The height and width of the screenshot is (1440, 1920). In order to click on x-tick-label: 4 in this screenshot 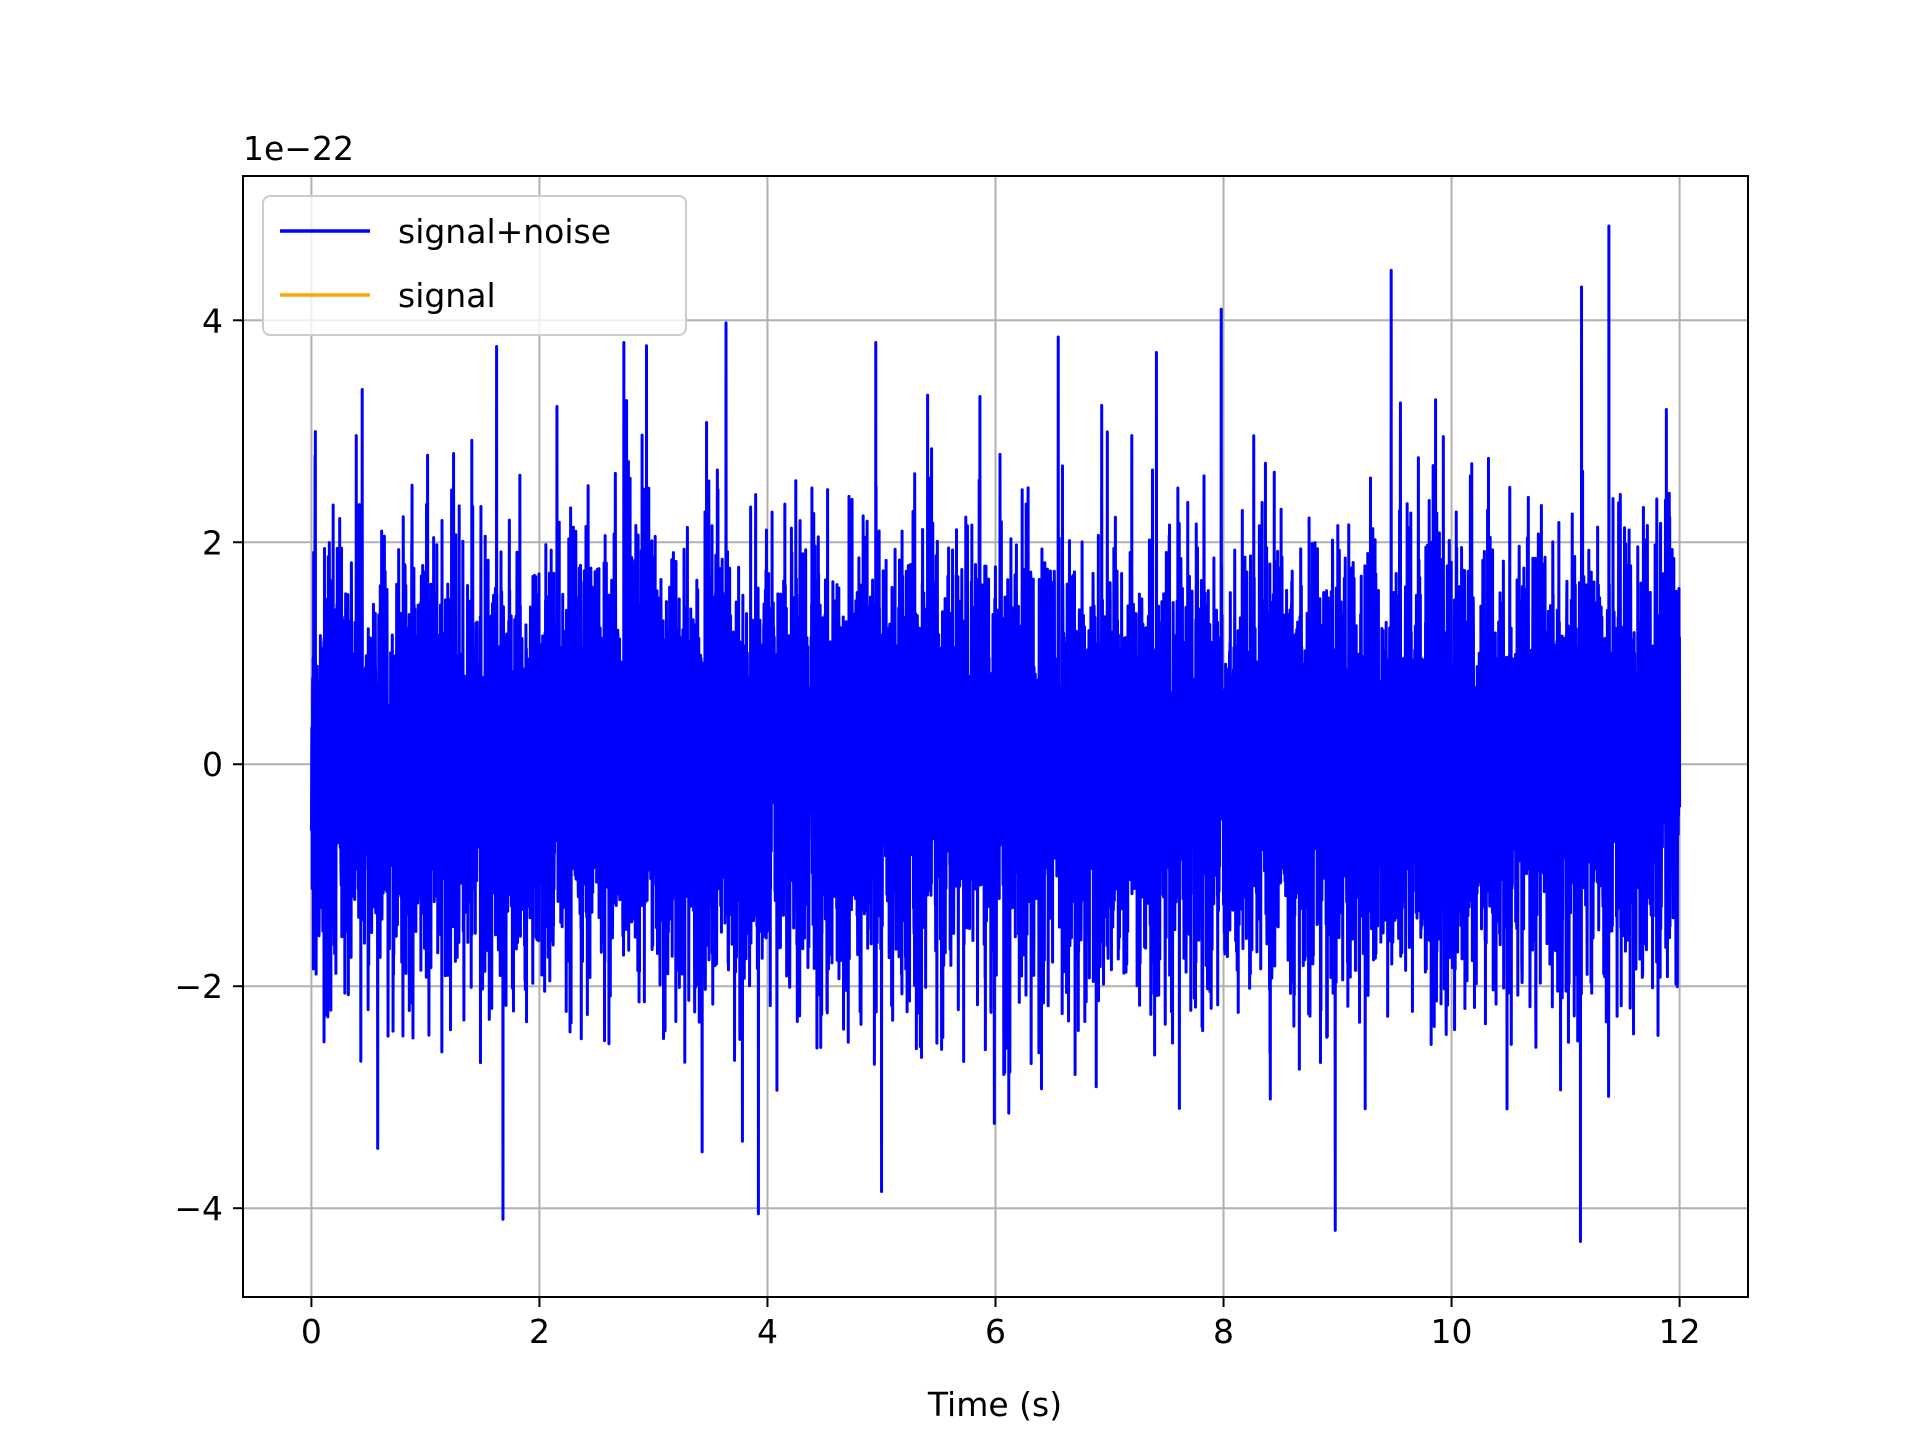, I will do `click(767, 1331)`.